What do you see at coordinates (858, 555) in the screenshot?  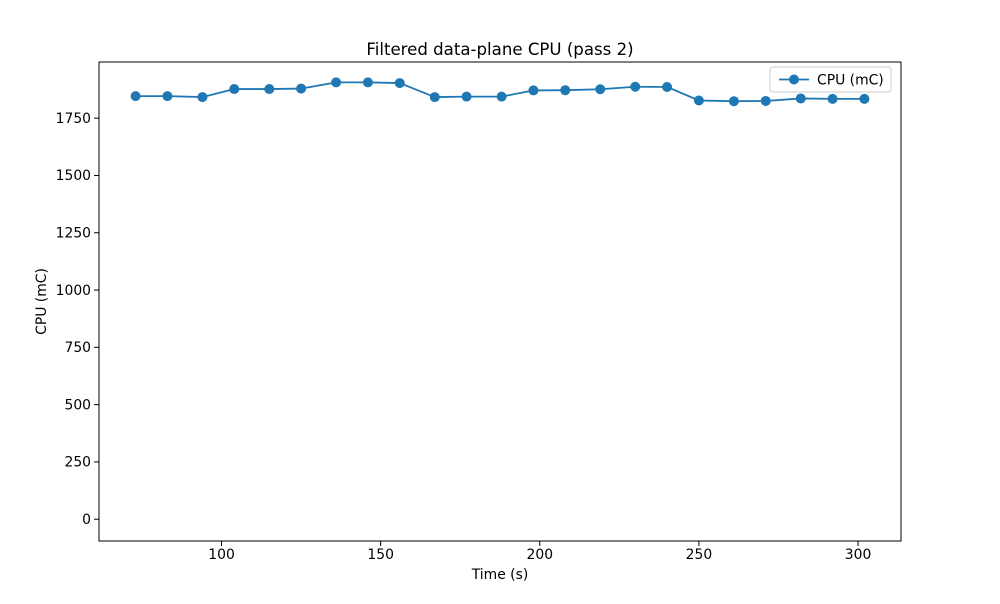 I see `x-tick-label: 300` at bounding box center [858, 555].